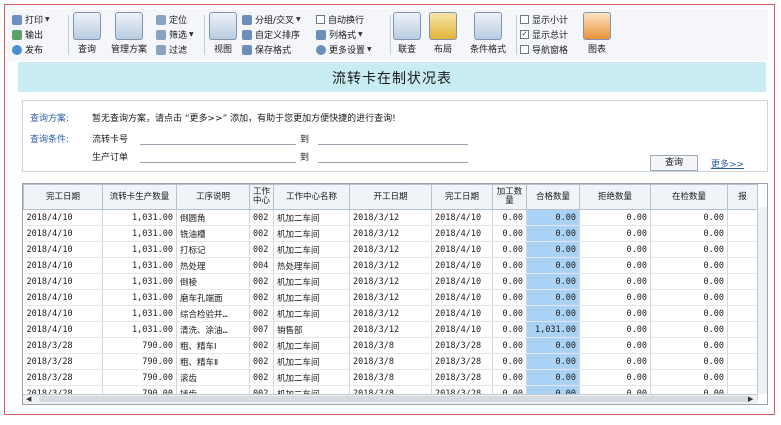 This screenshot has height=425, width=781. I want to click on scroll-left-icon: ◀, so click(29, 399).